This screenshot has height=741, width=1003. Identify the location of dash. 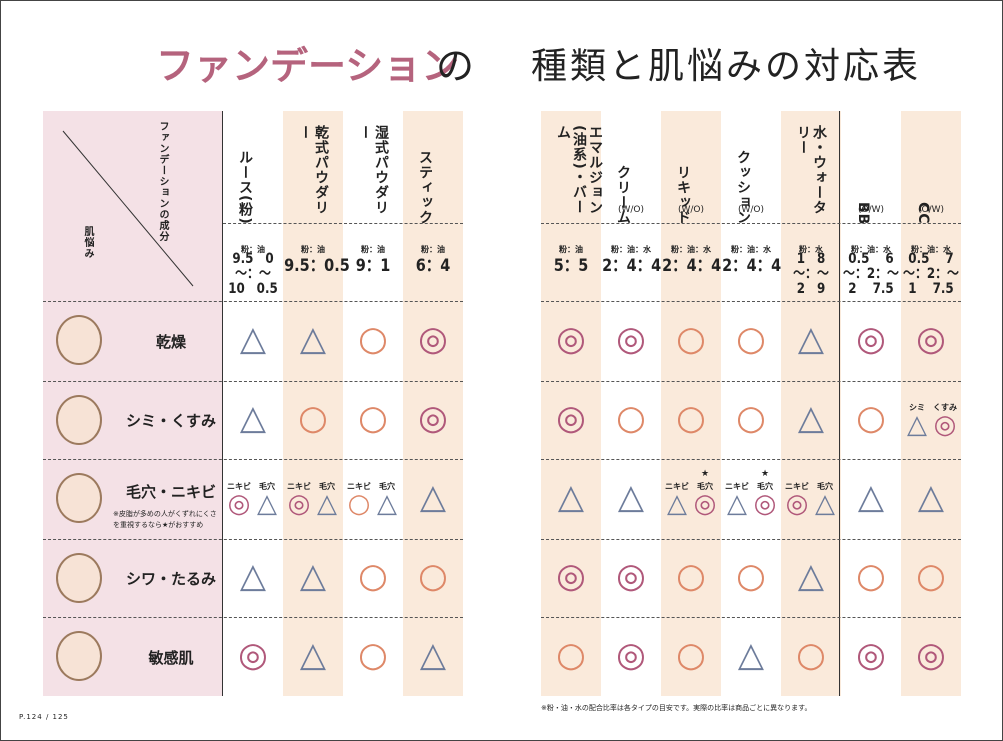
(343, 223).